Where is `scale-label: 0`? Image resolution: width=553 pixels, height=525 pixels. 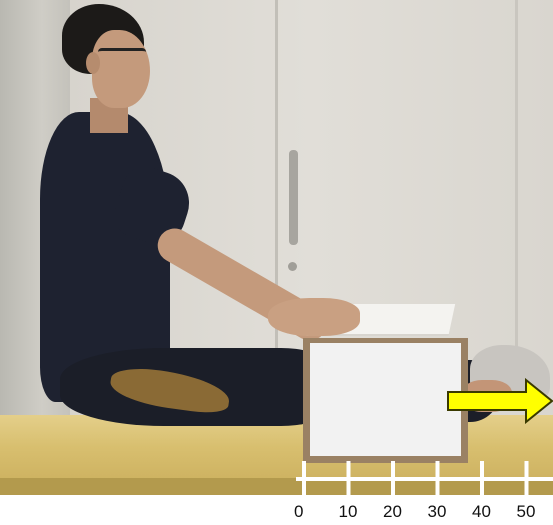
scale-label: 0 is located at coordinates (298, 511).